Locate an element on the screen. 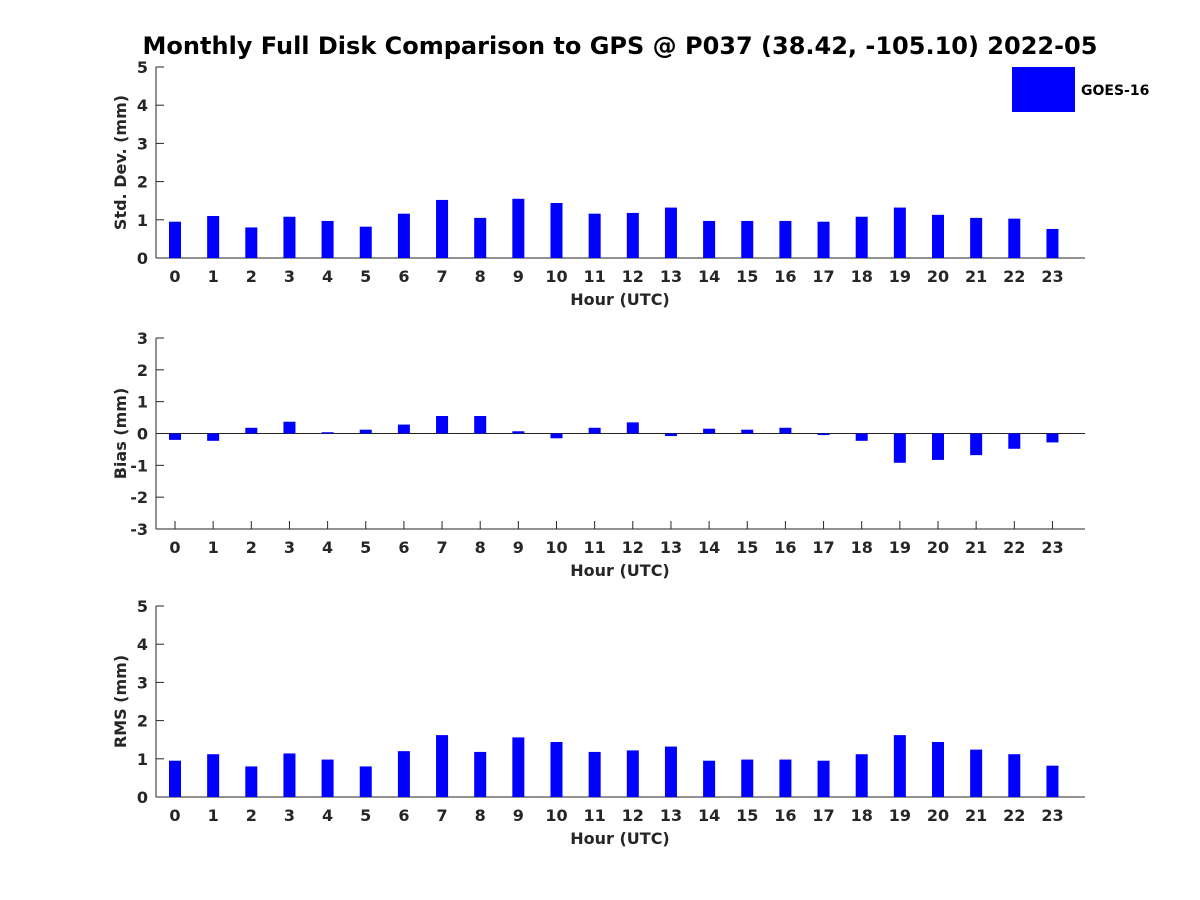 Image resolution: width=1200 pixels, height=900 pixels. legend: GOES-16 is located at coordinates (1080, 89).